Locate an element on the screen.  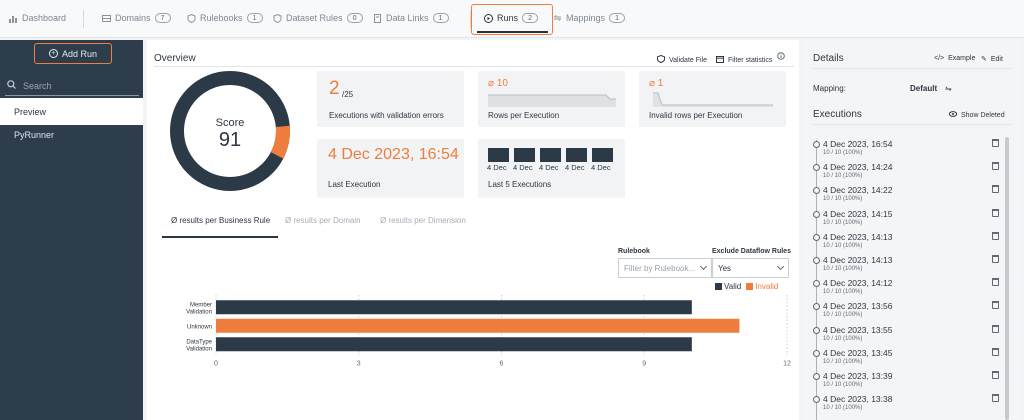
execution-item: 4 Dec 2023, 13:45 10 / 10 (100%) is located at coordinates (904, 358).